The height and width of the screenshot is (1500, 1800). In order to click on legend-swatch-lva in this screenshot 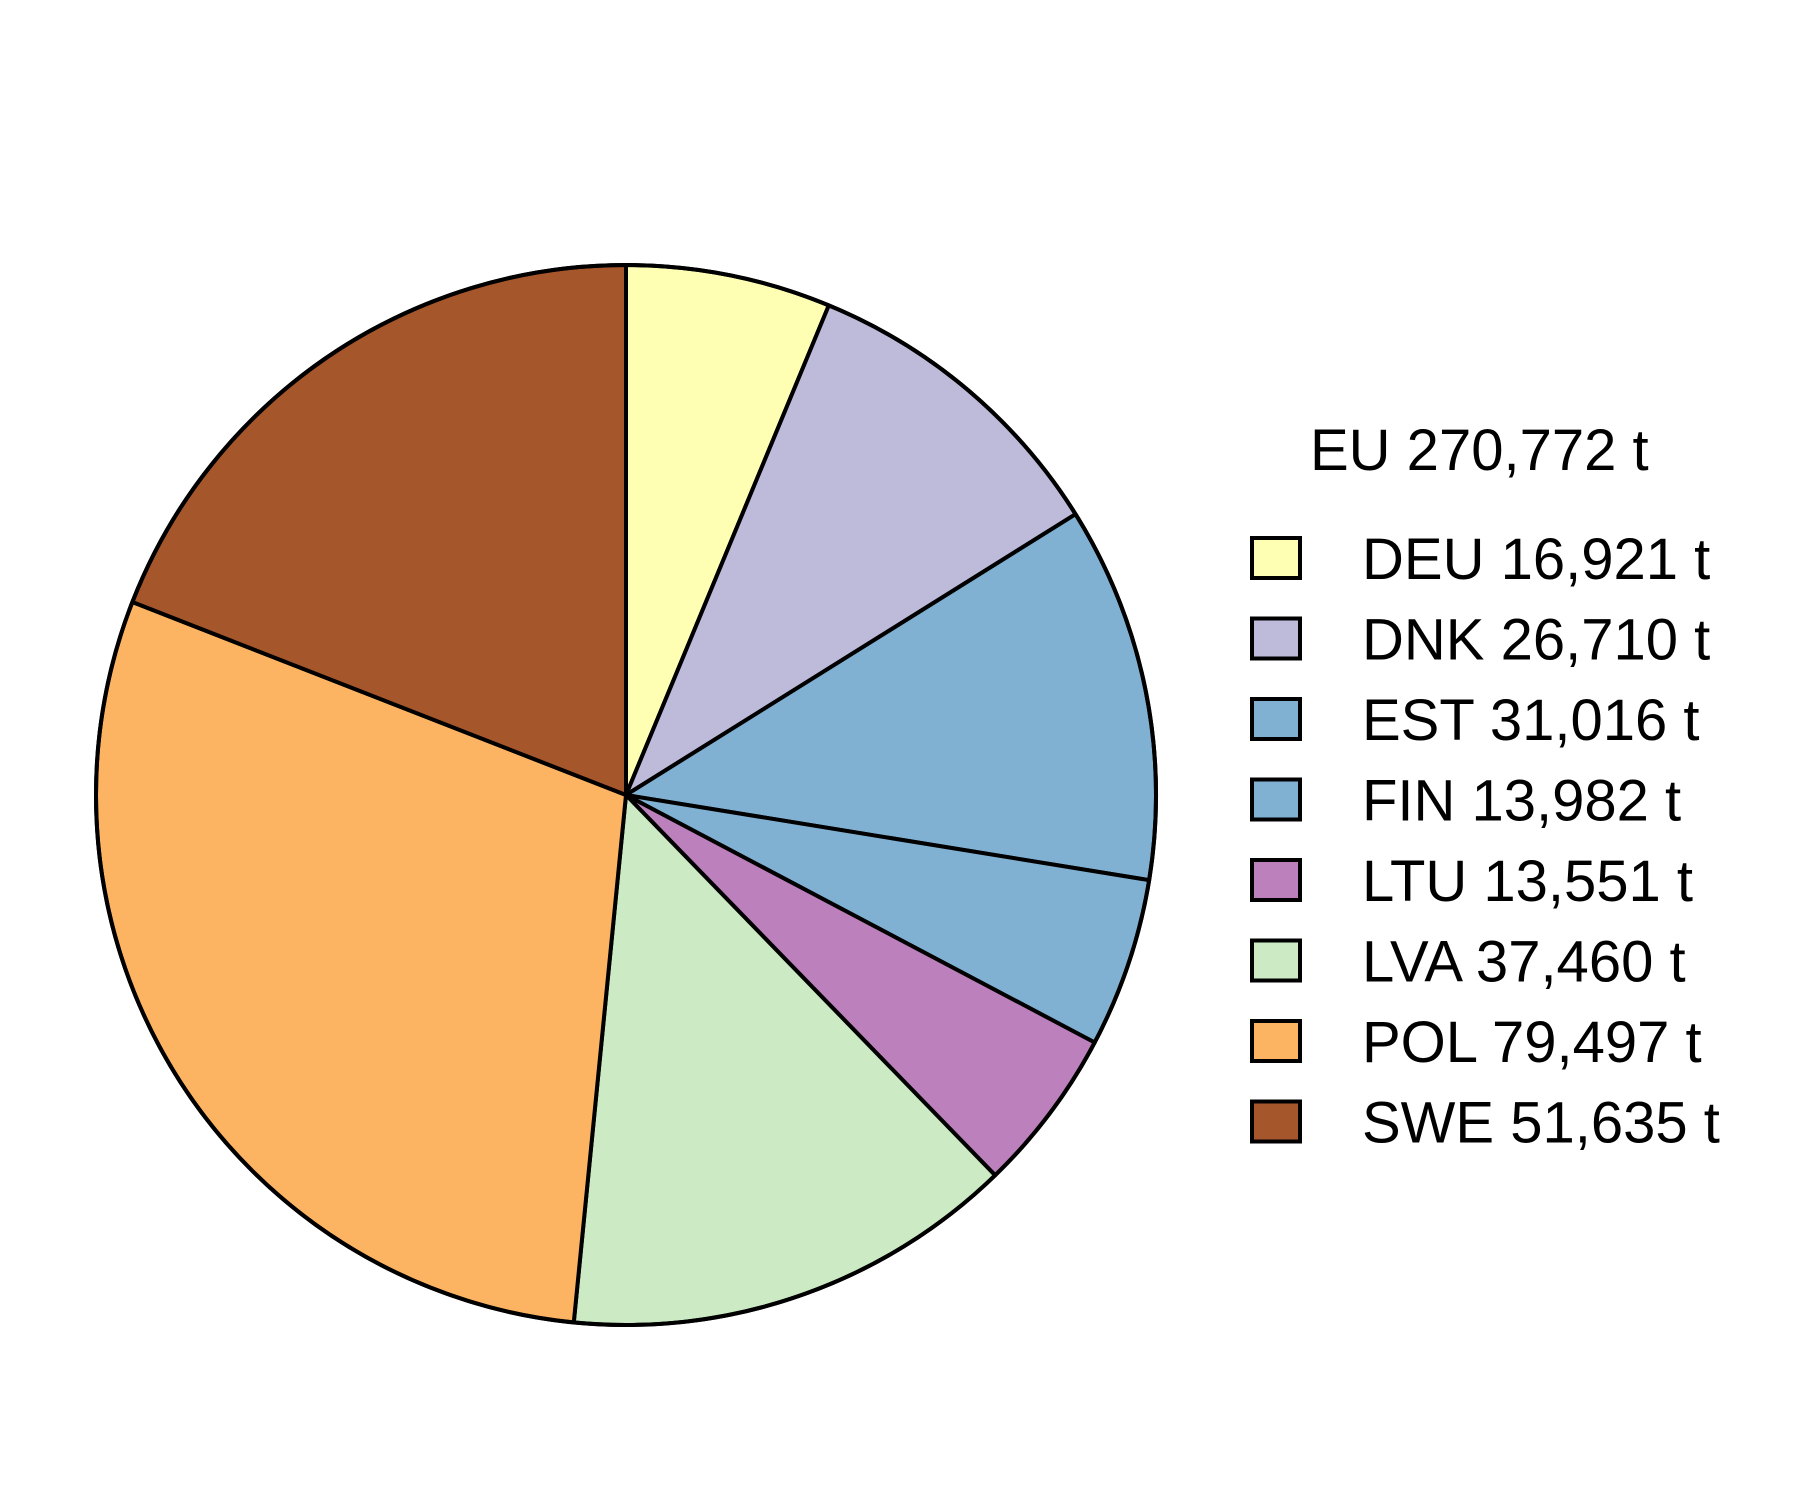, I will do `click(1276, 960)`.